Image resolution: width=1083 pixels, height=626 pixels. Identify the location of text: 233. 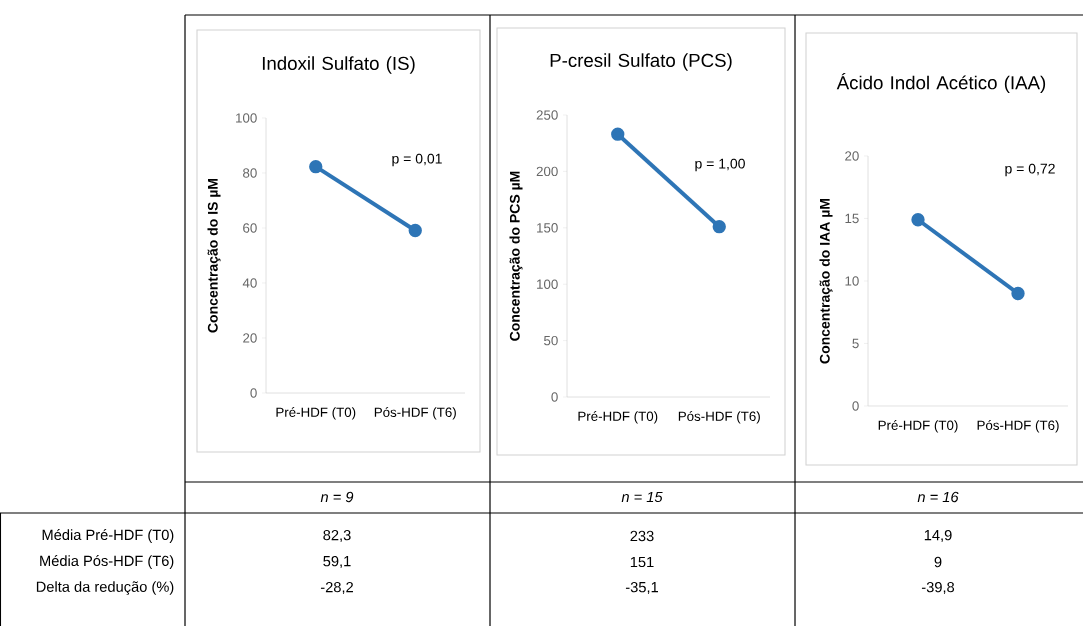
(642, 536).